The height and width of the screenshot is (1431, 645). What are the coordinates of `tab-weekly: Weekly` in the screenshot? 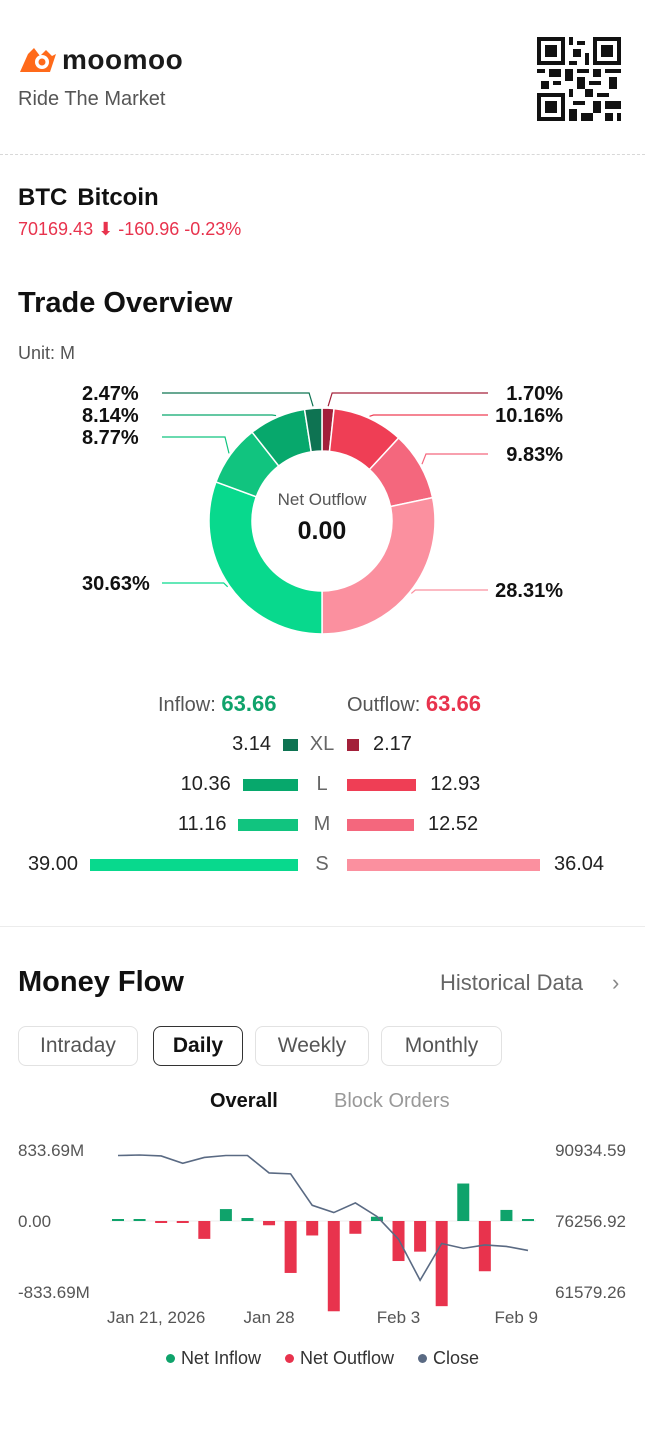 It's located at (312, 1046).